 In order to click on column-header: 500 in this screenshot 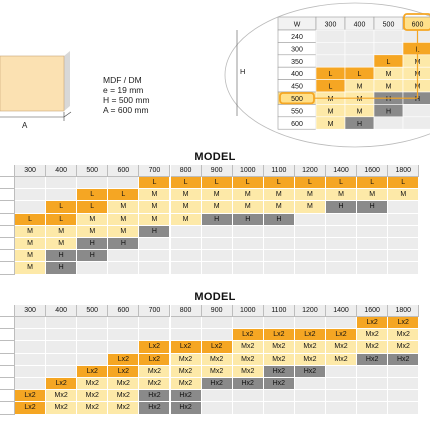, I will do `click(93, 171)`.